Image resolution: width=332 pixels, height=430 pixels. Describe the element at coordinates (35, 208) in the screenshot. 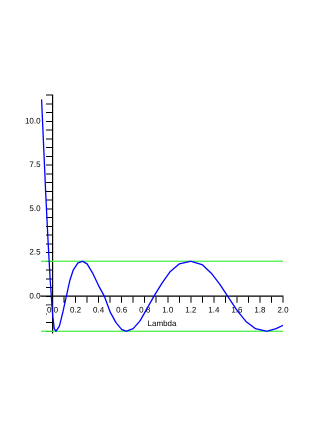

I see `y-tick-label: 5.0` at that location.